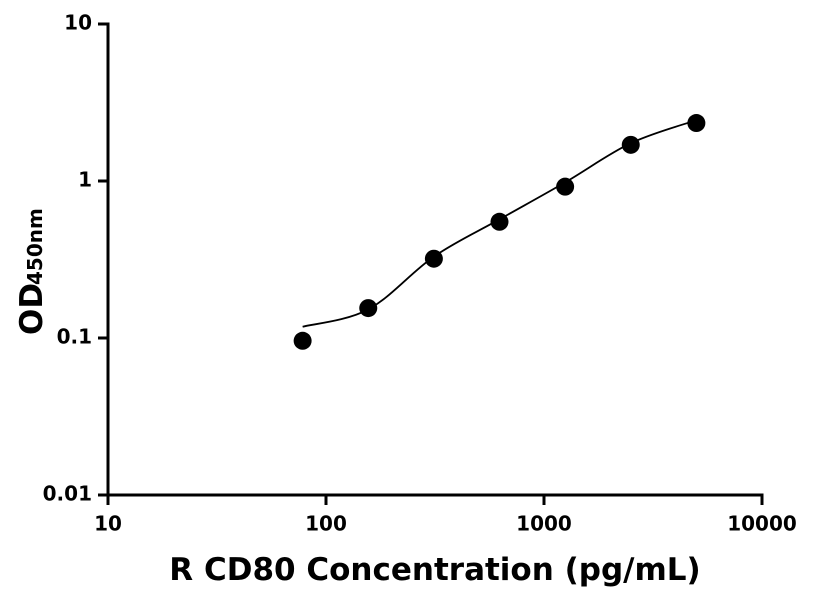 This screenshot has width=816, height=612. What do you see at coordinates (85, 180) in the screenshot?
I see `y-tick-label: 1` at bounding box center [85, 180].